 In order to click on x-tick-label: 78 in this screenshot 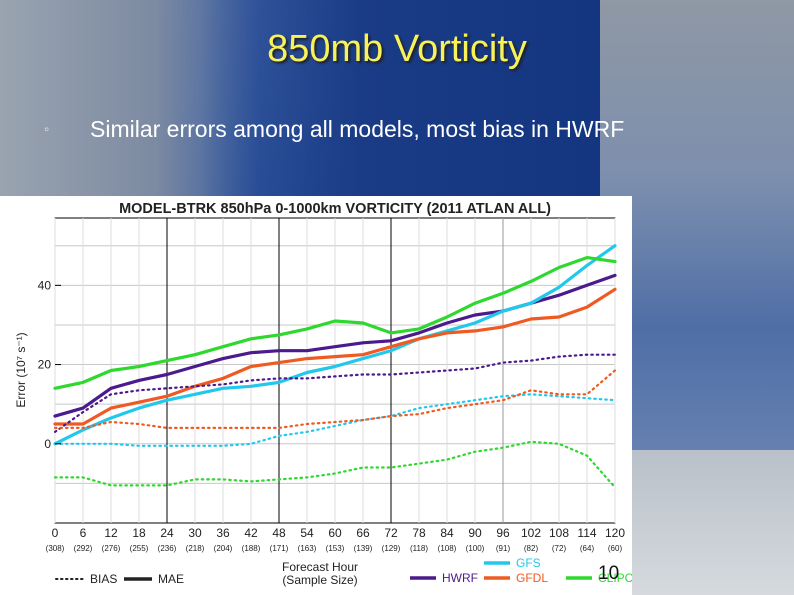, I will do `click(419, 533)`.